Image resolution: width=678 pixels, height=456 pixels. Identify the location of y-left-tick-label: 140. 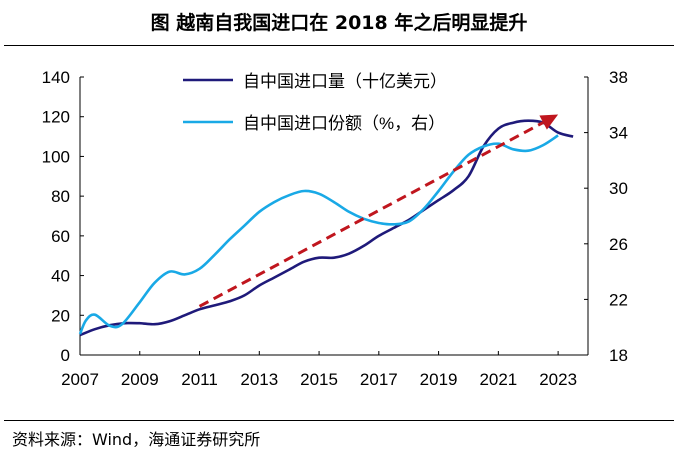
(56, 77).